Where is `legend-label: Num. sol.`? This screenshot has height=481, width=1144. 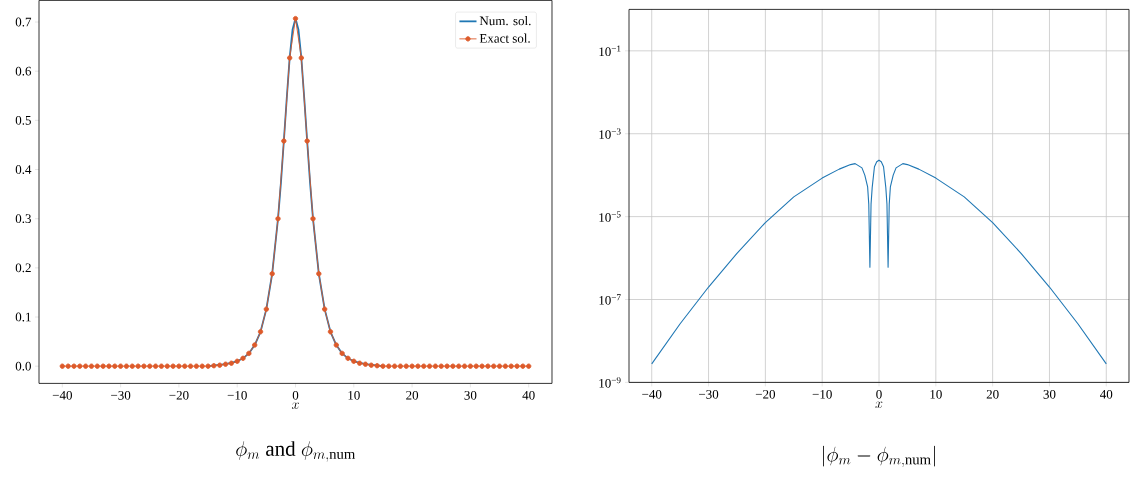 legend-label: Num. sol. is located at coordinates (505, 20).